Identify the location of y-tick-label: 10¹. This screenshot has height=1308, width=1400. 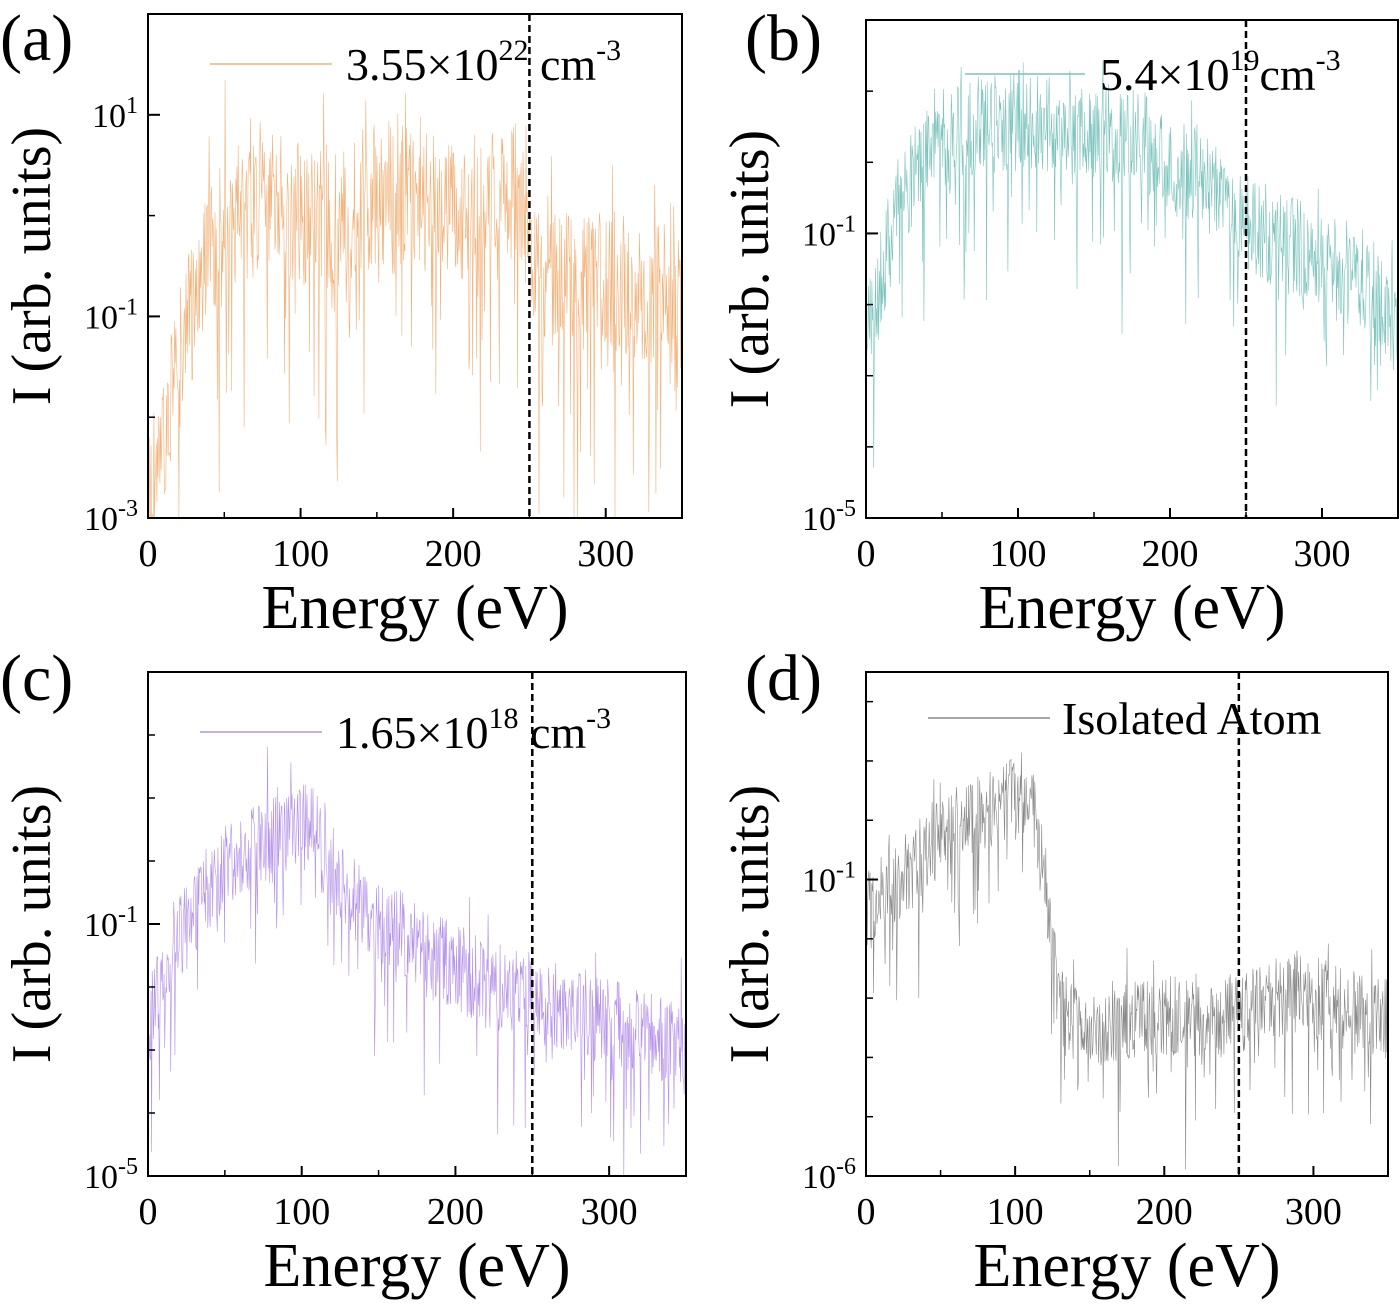
(115, 114).